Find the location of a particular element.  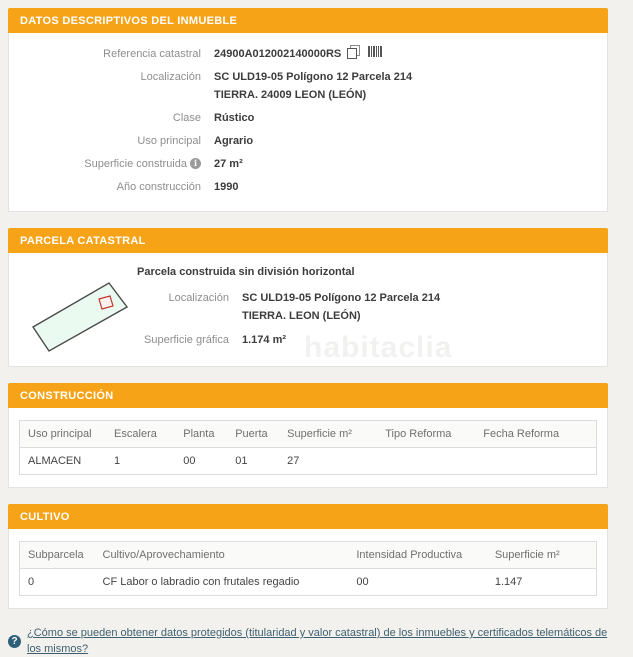

localizacion-line-1: SC ULD19-05 Polígono 12 Parcela 214 is located at coordinates (313, 77).